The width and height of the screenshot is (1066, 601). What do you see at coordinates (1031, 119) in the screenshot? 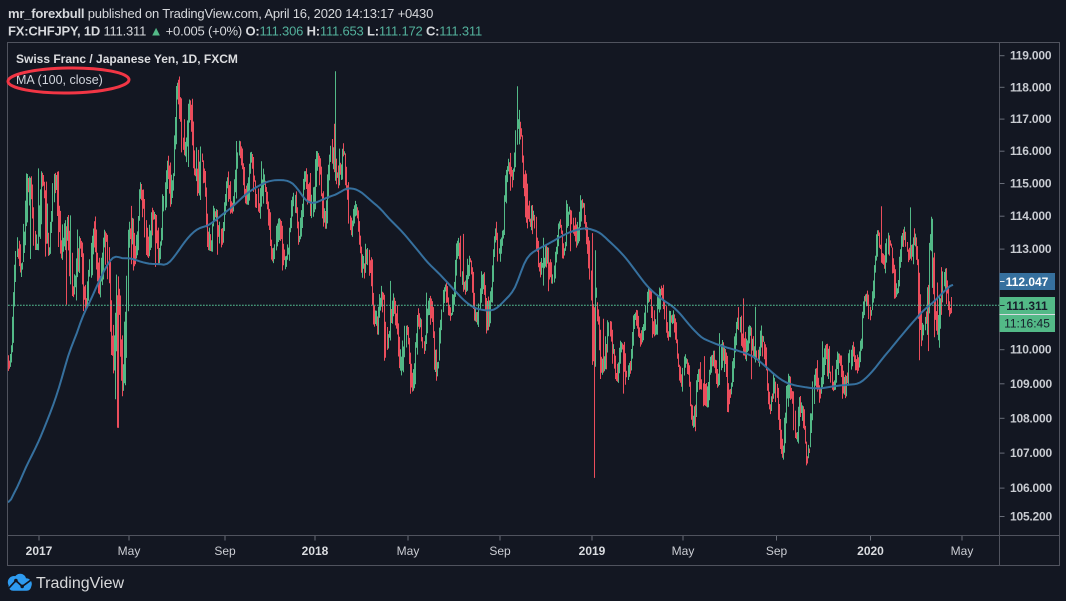
I see `svg-text: 117.000` at bounding box center [1031, 119].